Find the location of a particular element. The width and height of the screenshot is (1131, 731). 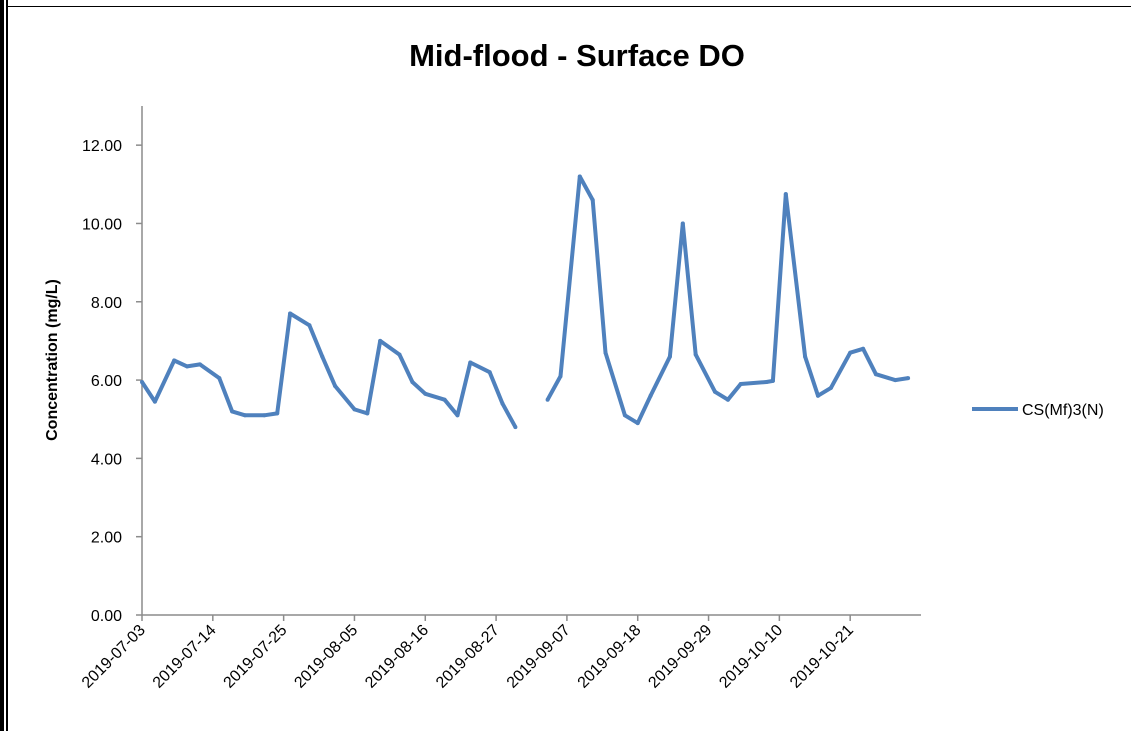

legend-label: CS(Mf)3(N) is located at coordinates (1063, 410).